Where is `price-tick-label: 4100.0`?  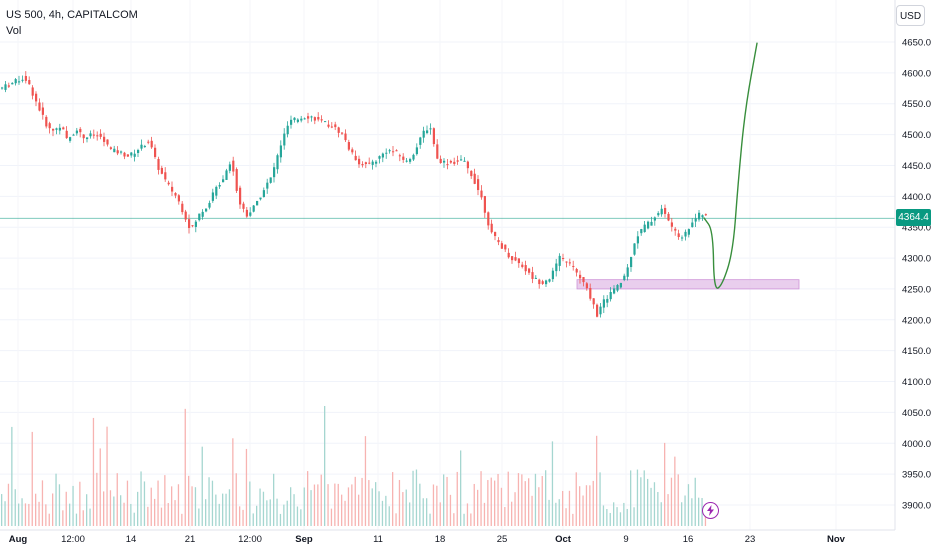 price-tick-label: 4100.0 is located at coordinates (916, 382).